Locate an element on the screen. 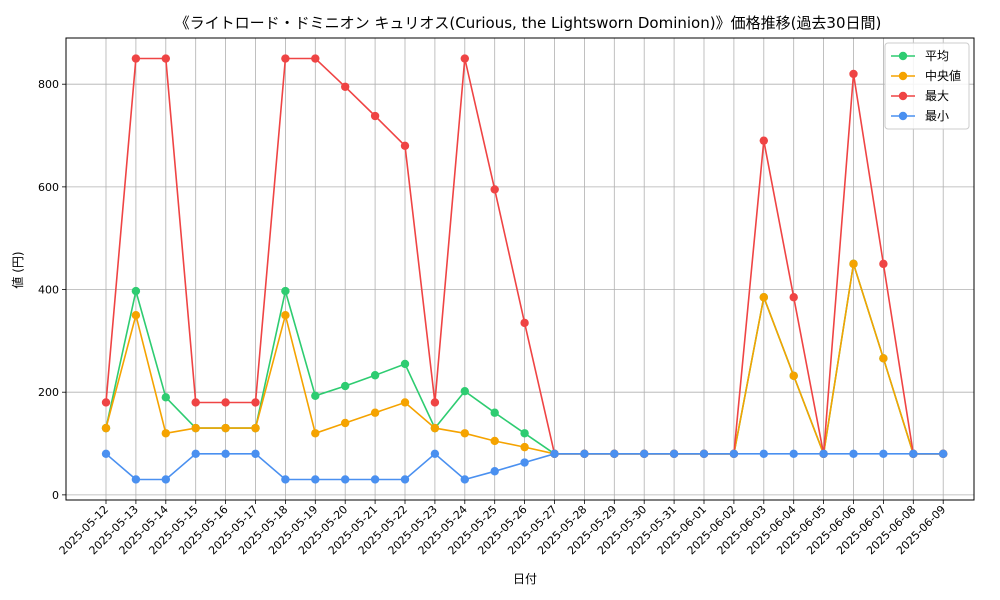 The height and width of the screenshot is (600, 1000). y-tick-label: 800 is located at coordinates (48, 84).